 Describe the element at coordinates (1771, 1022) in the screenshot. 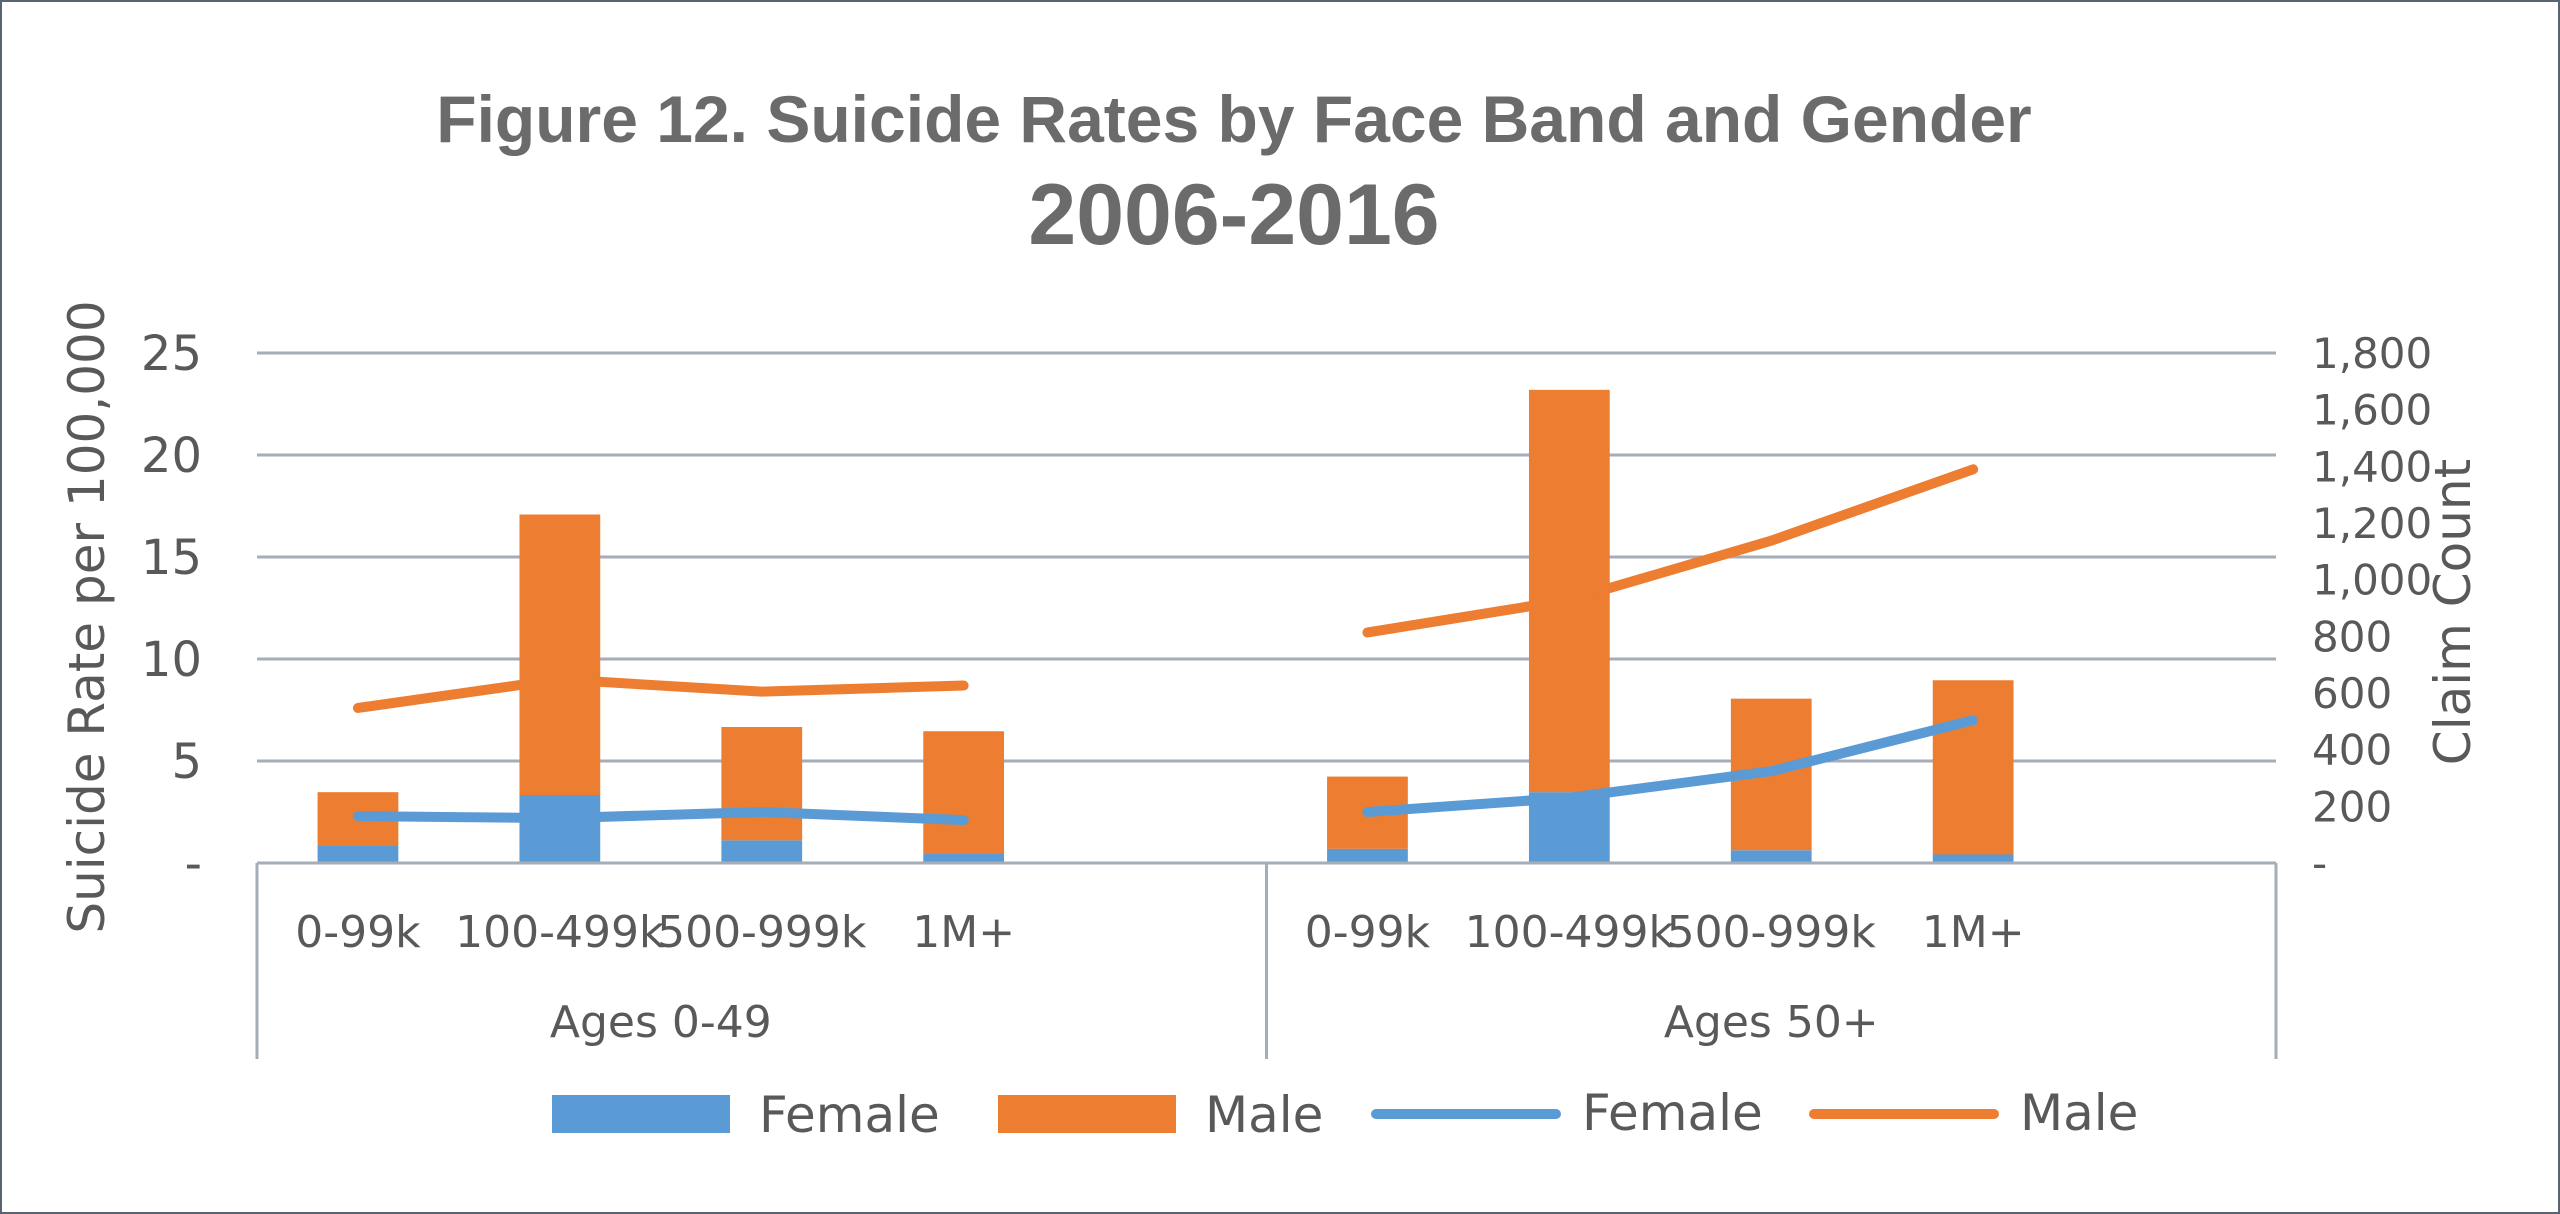

I see `group-label: Ages 50+` at that location.